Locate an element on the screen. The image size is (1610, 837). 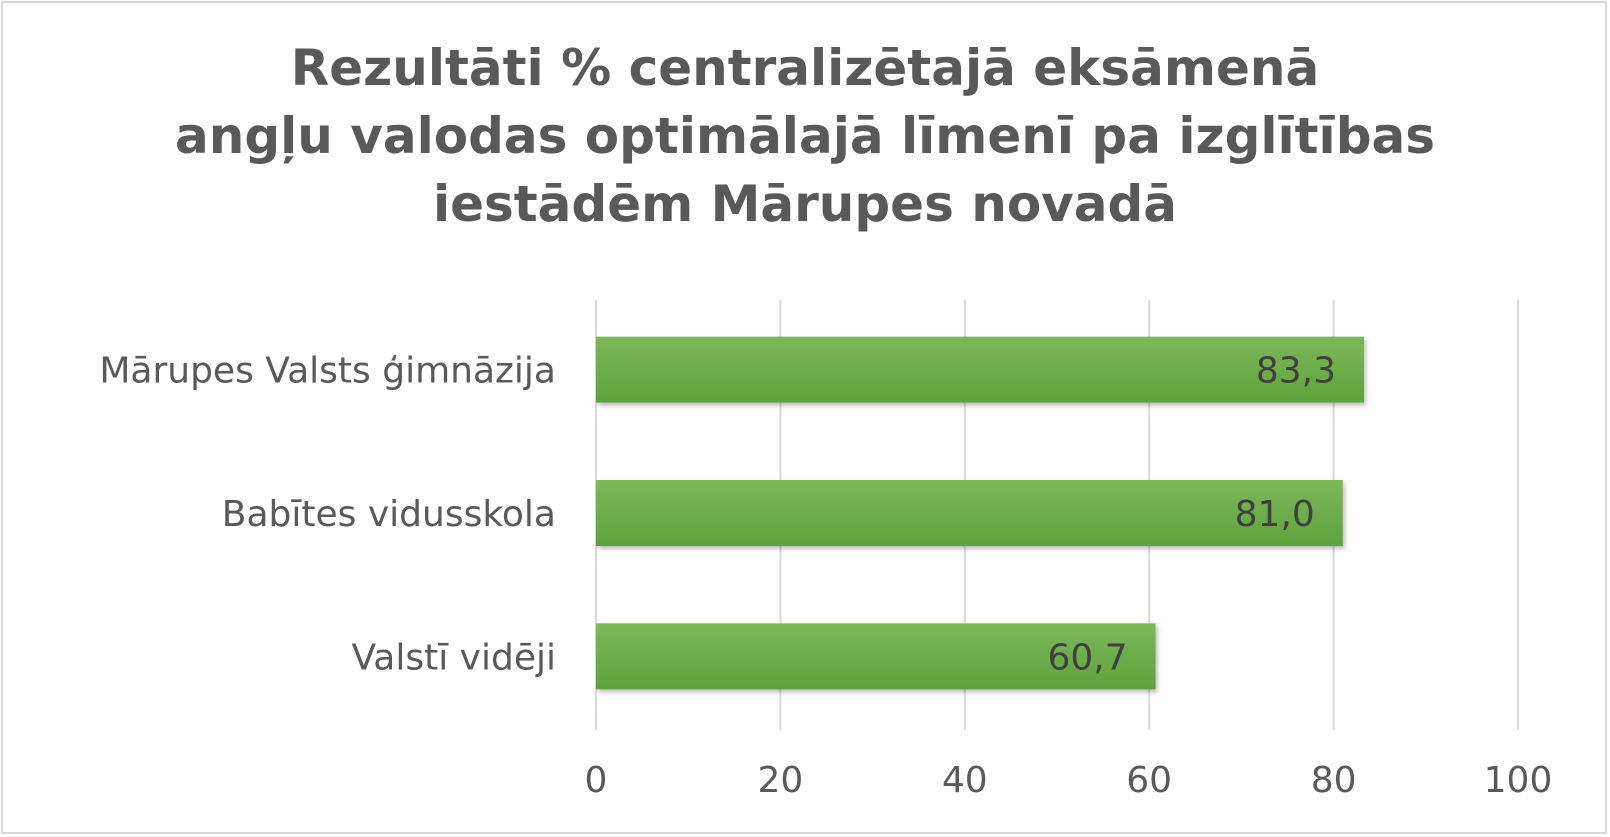
chart-title-line-1: Rezultāti % centralizētajā eksāmenā is located at coordinates (805, 68).